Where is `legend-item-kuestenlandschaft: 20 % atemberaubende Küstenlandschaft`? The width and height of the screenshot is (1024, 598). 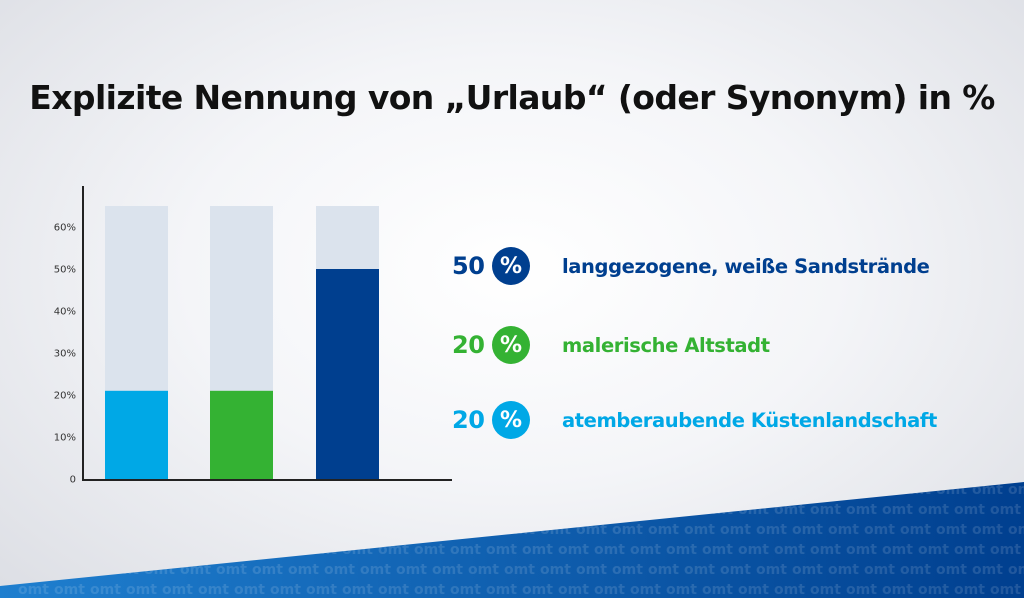
legend-item-kuestenlandschaft: 20 % atemberaubende Küstenlandschaft is located at coordinates (694, 420).